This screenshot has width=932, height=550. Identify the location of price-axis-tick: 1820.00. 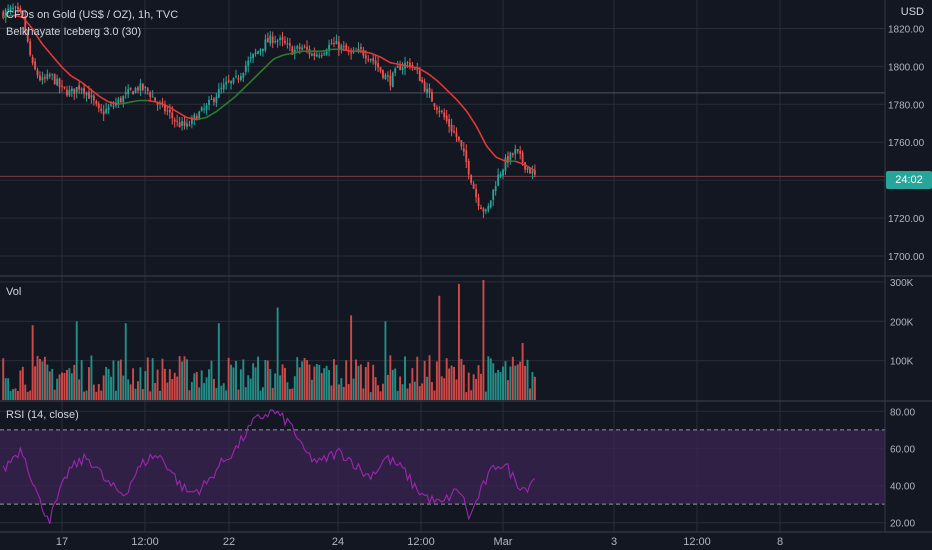
(906, 29).